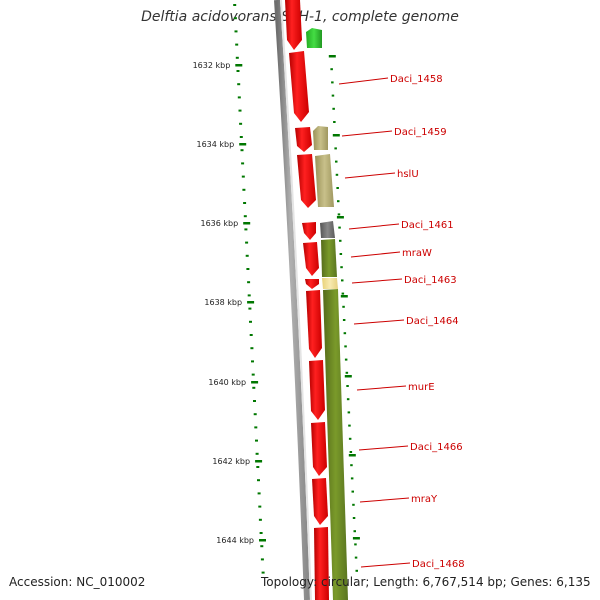  What do you see at coordinates (430, 280) in the screenshot?
I see `gene-label: Daci_1463` at bounding box center [430, 280].